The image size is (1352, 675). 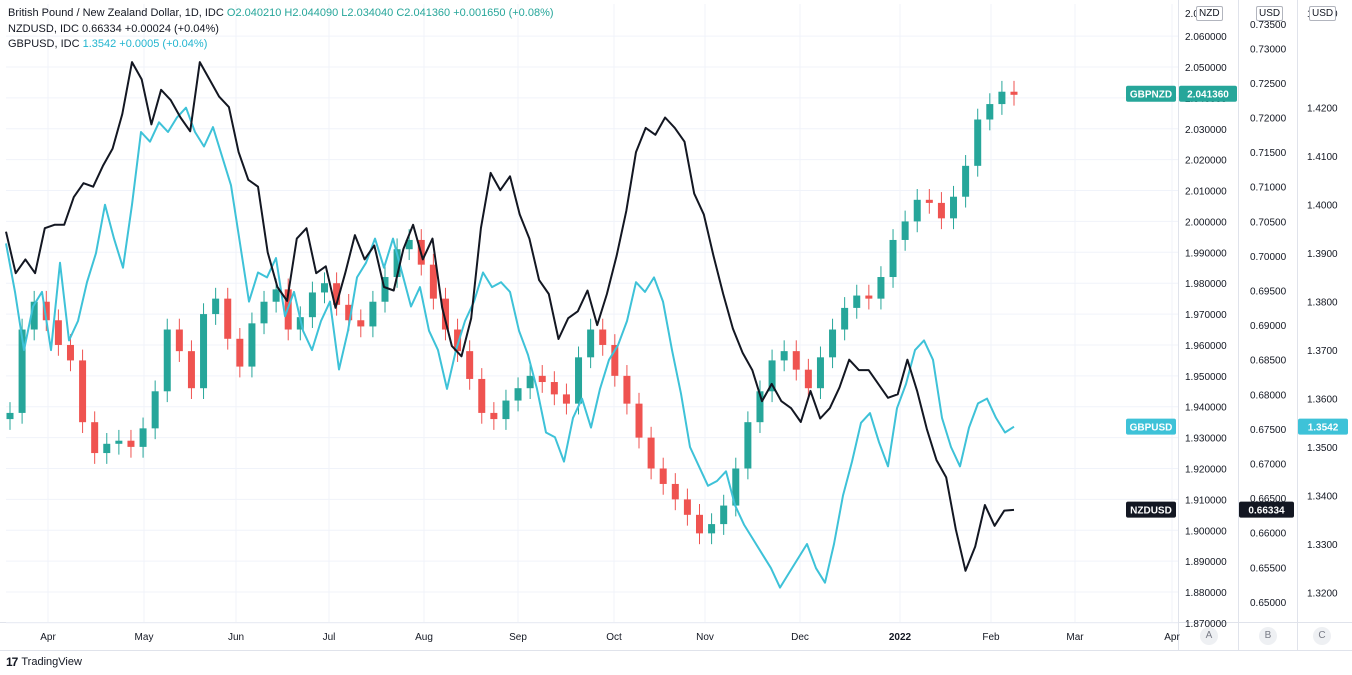 What do you see at coordinates (1151, 95) in the screenshot?
I see `series-name-tag-label: GBPNZD` at bounding box center [1151, 95].